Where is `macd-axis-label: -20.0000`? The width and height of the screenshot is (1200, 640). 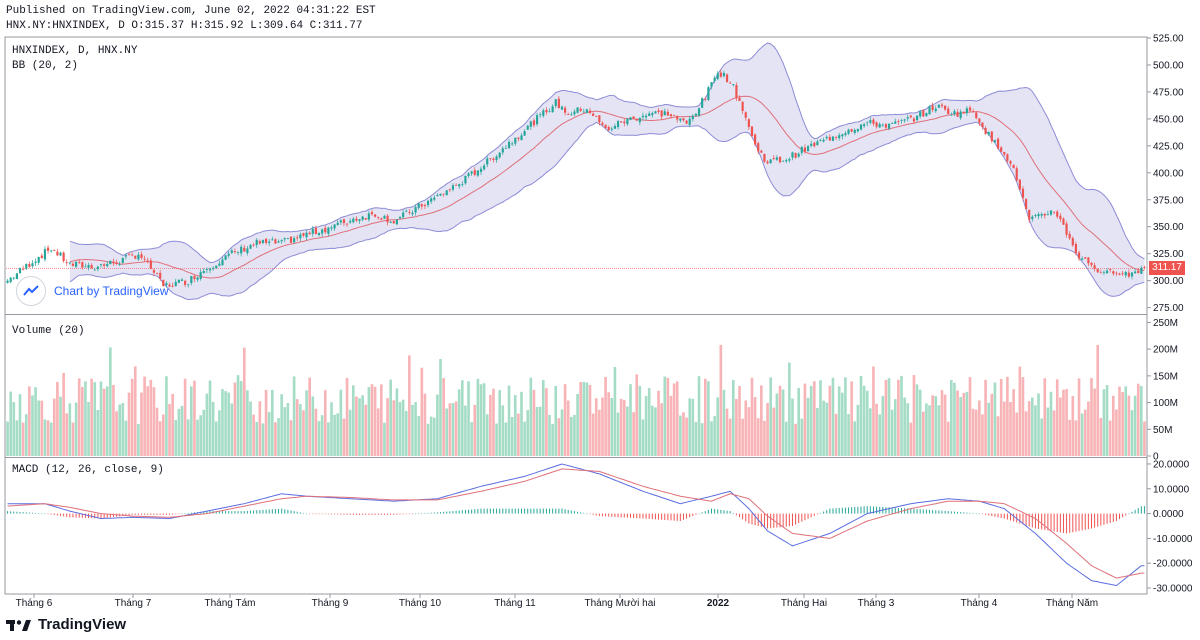
macd-axis-label: -20.0000 is located at coordinates (1173, 564).